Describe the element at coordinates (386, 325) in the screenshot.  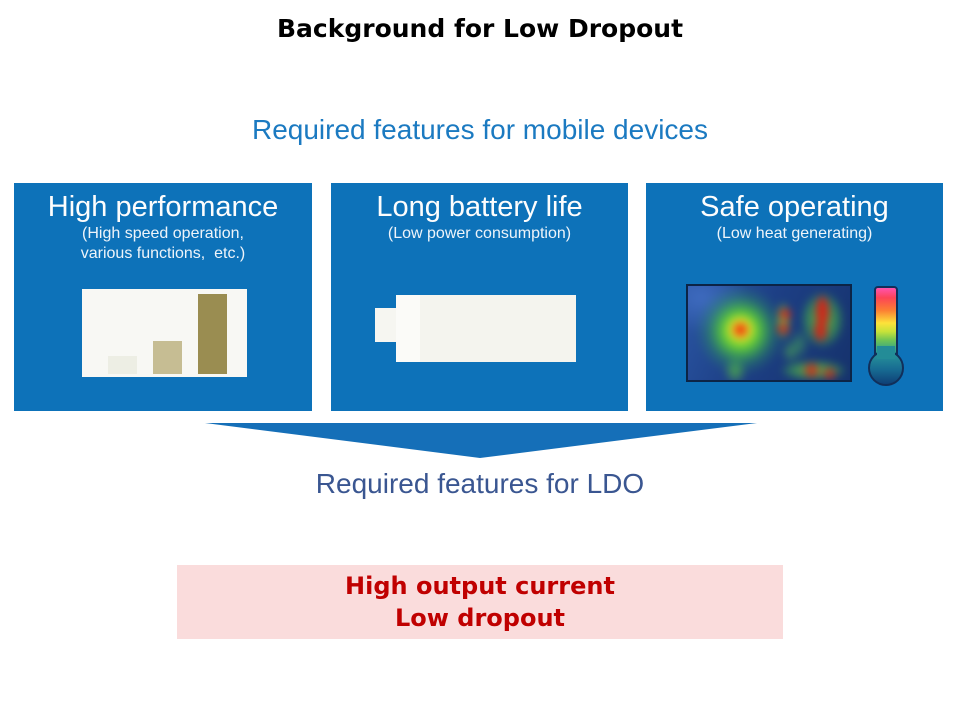
I see `battery-icon-terminal` at that location.